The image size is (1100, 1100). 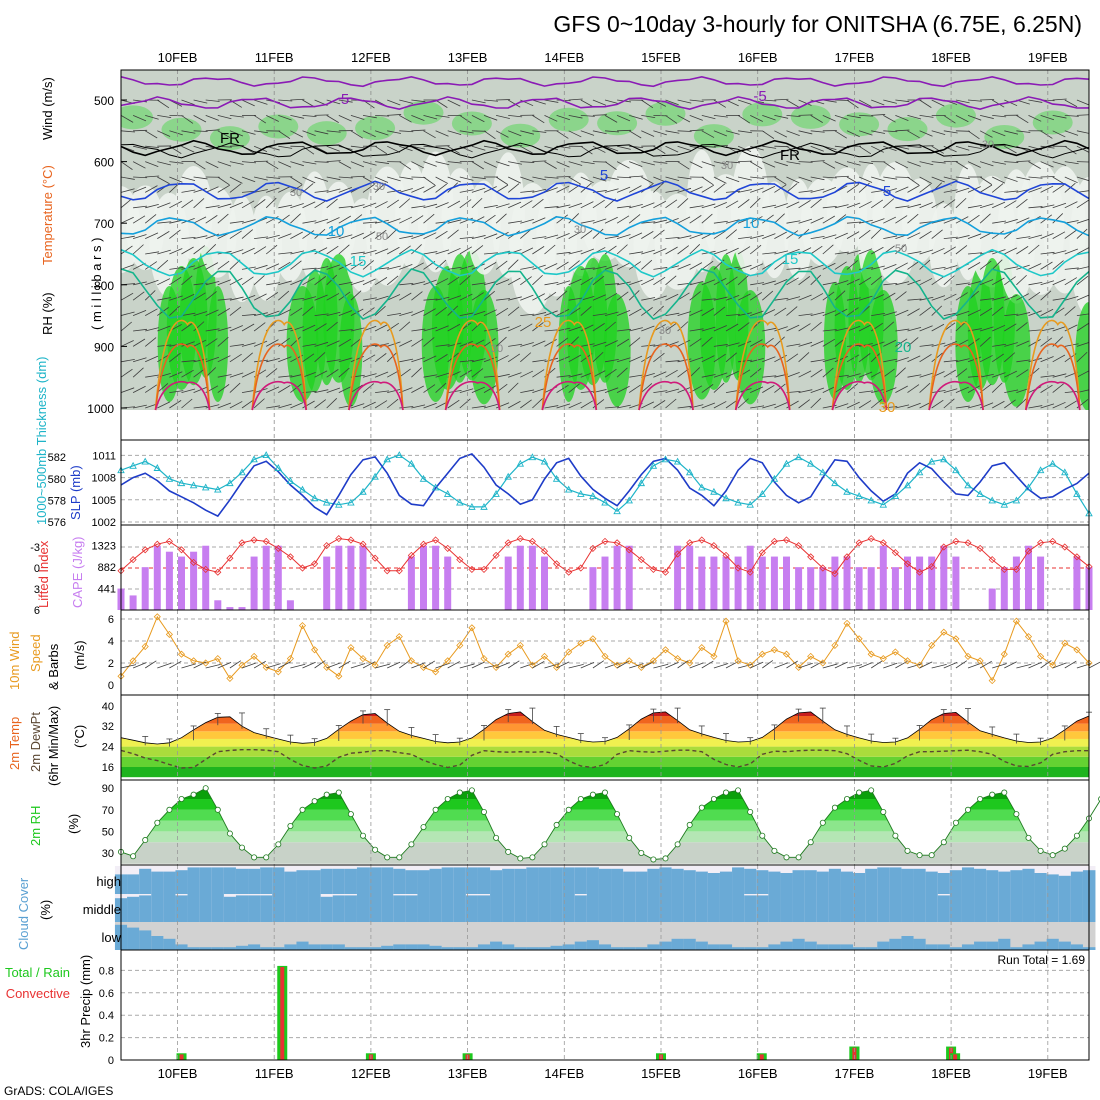 I want to click on slp-tick-label: 1005, so click(x=104, y=501).